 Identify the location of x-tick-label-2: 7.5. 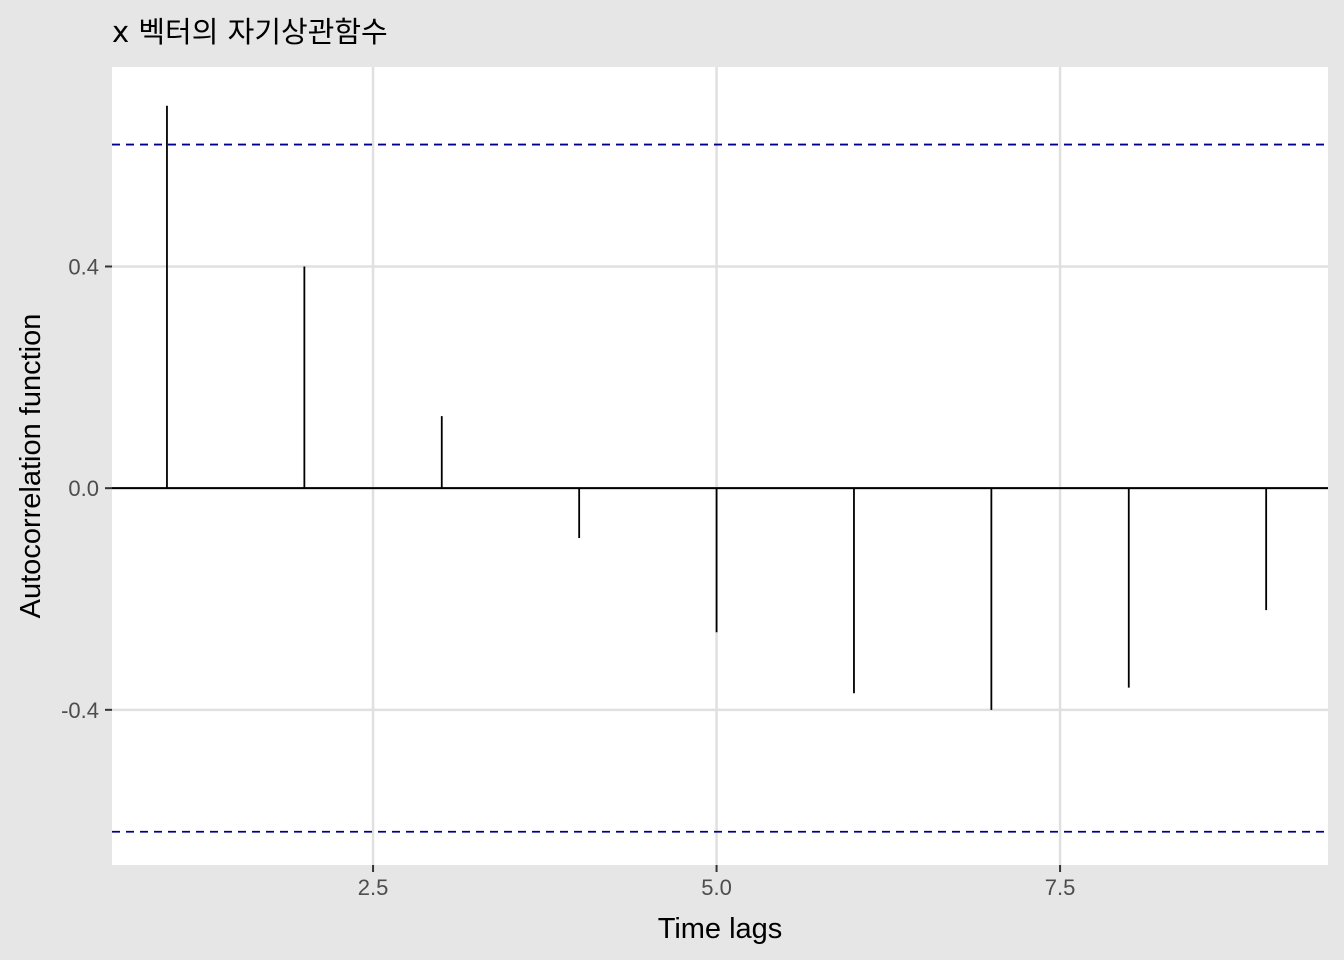
(1060, 887).